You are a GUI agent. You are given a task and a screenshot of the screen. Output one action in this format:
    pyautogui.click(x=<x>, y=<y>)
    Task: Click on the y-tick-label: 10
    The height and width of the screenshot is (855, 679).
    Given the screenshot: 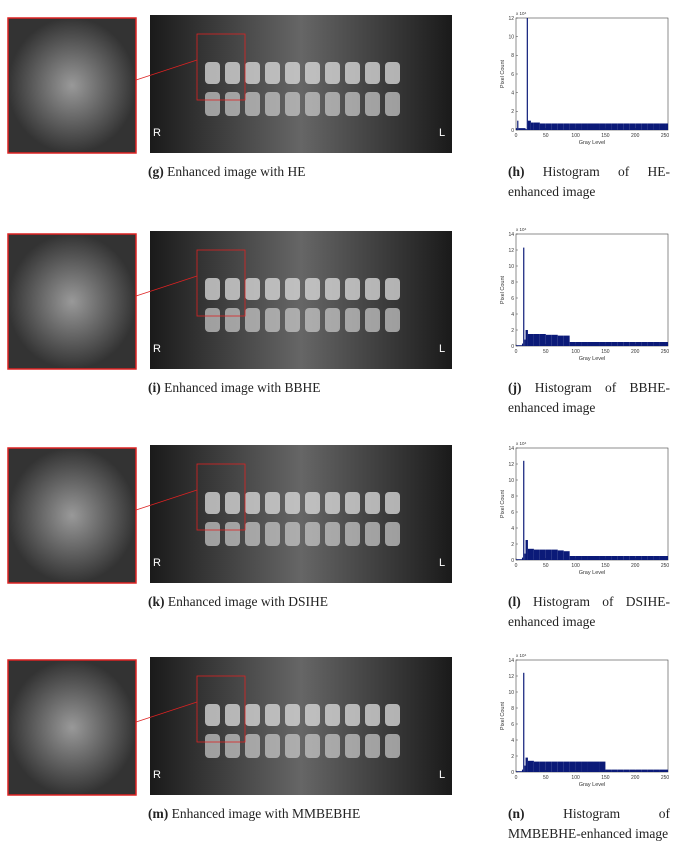 What is the action you would take?
    pyautogui.click(x=511, y=693)
    